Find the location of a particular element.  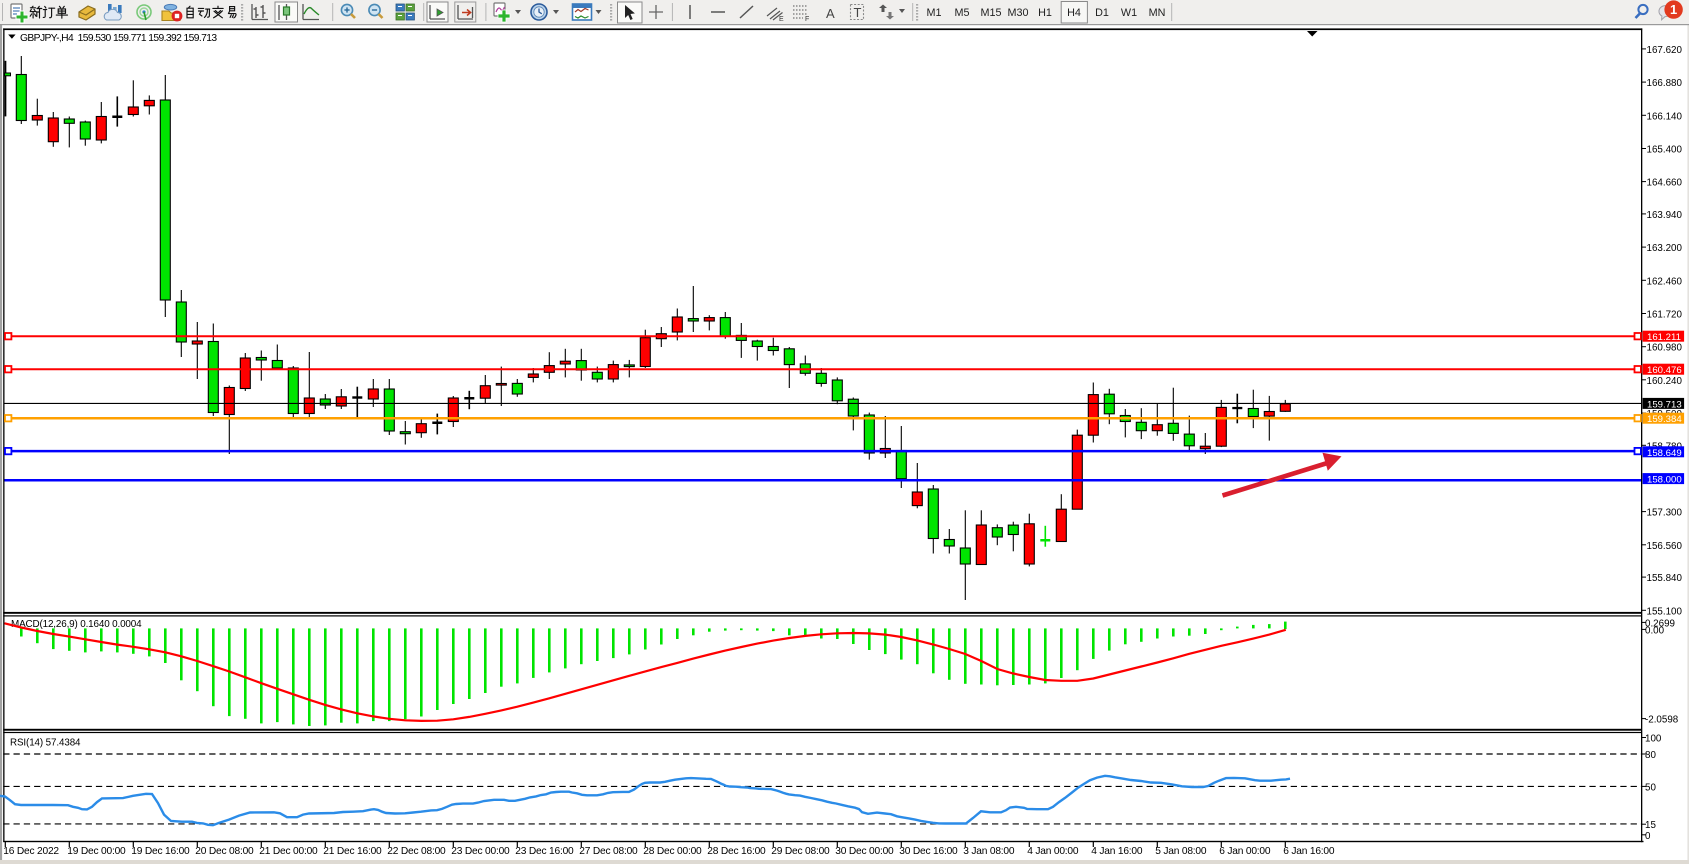

svg-text: 167.620 is located at coordinates (1665, 50).